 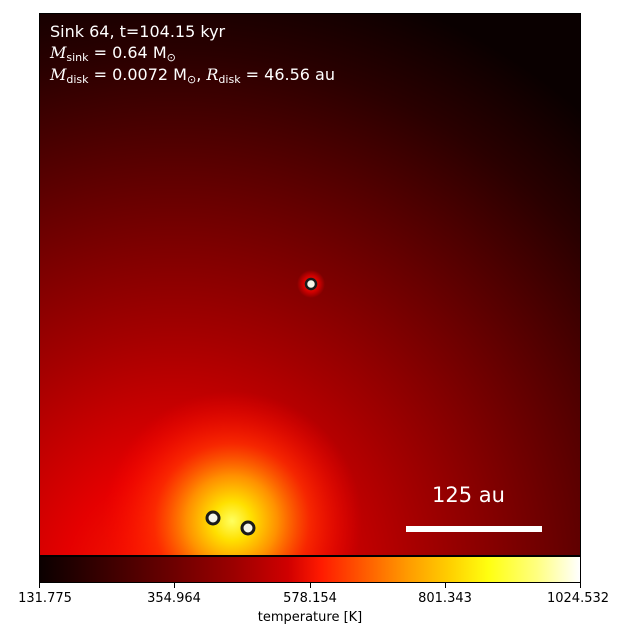 I want to click on sink-particle-right, so click(x=248, y=528).